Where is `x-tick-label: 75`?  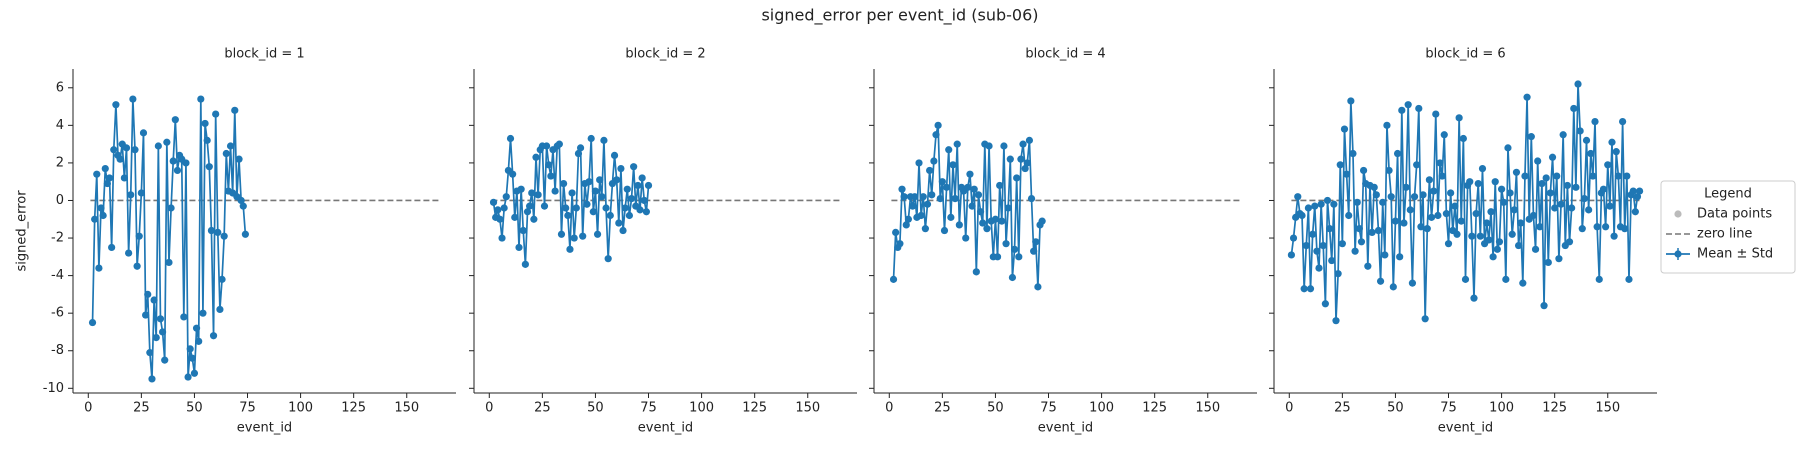 x-tick-label: 75 is located at coordinates (1048, 408).